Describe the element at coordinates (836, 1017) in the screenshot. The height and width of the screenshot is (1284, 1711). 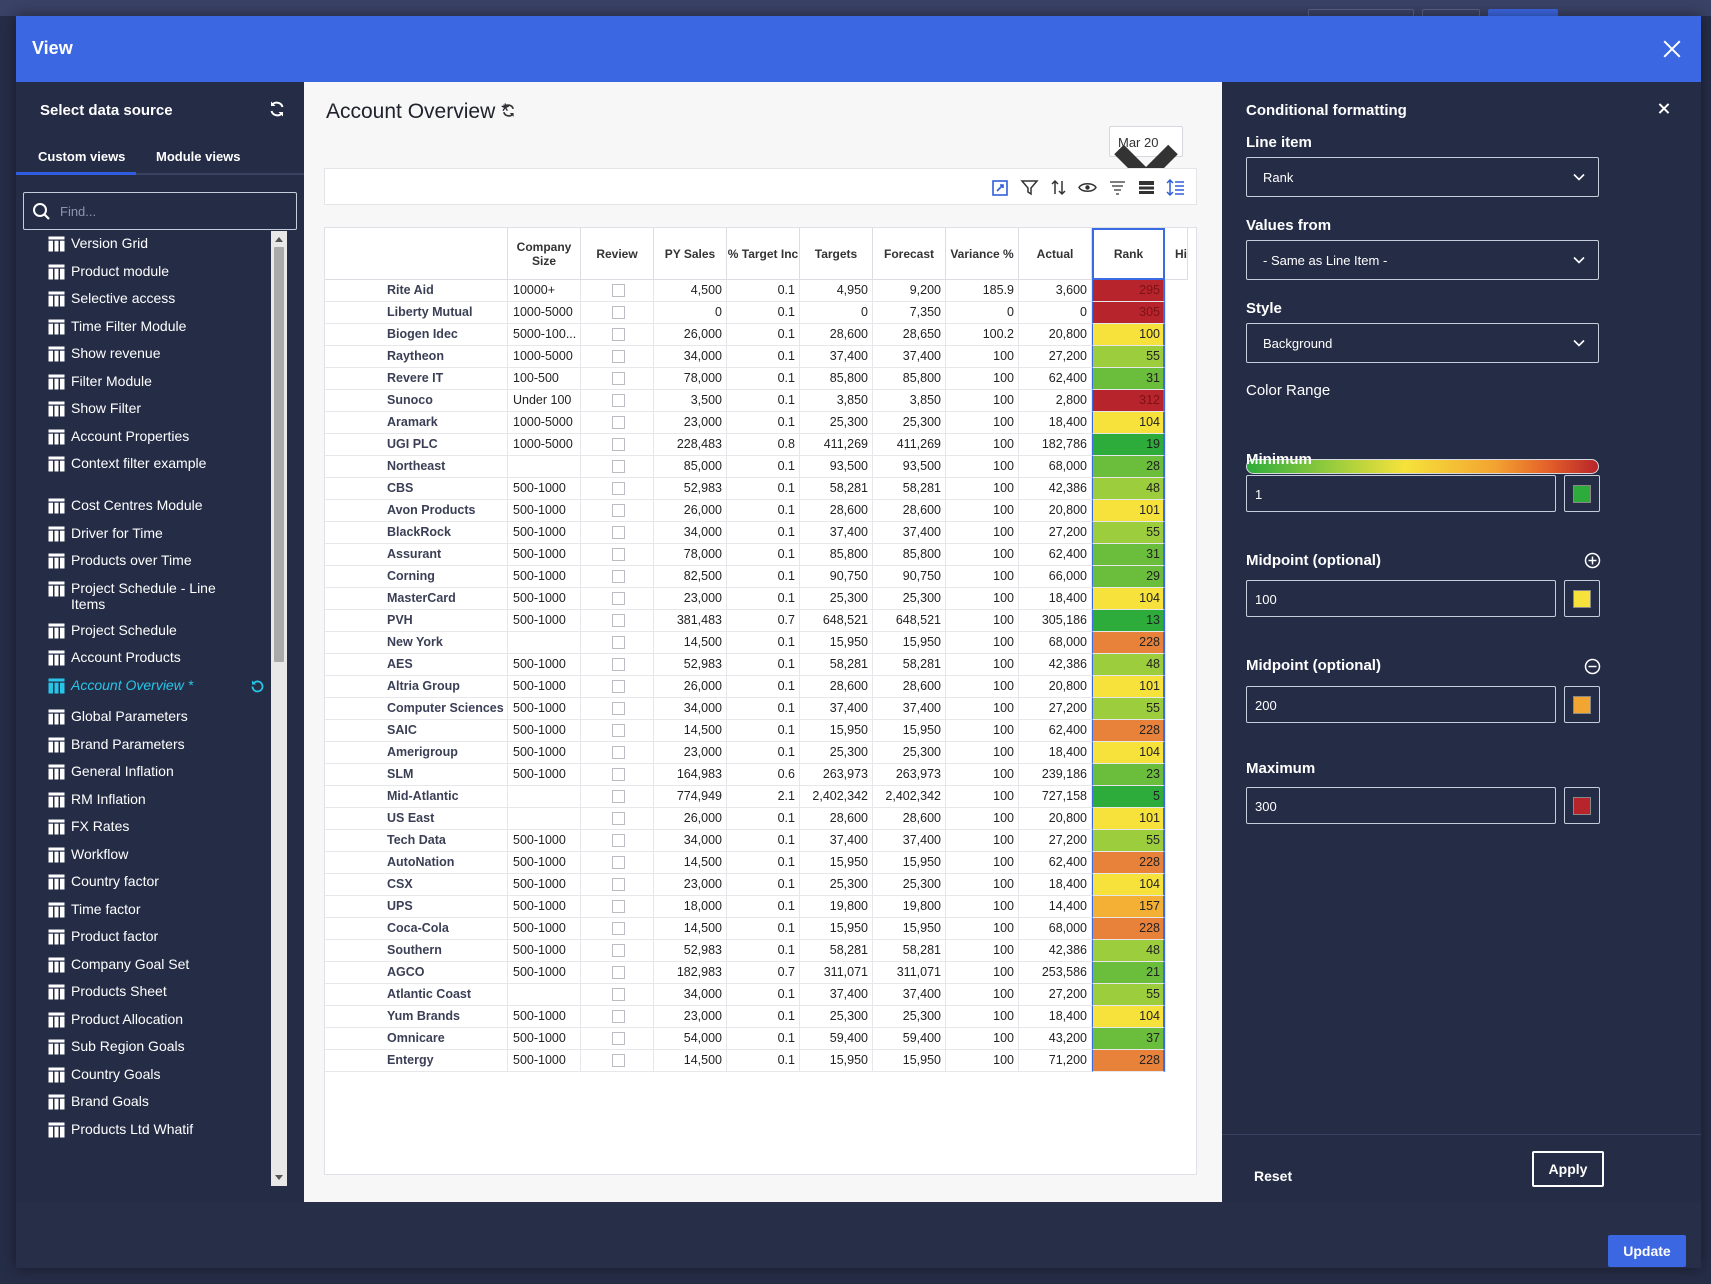
I see `cell-targets: 25,300` at that location.